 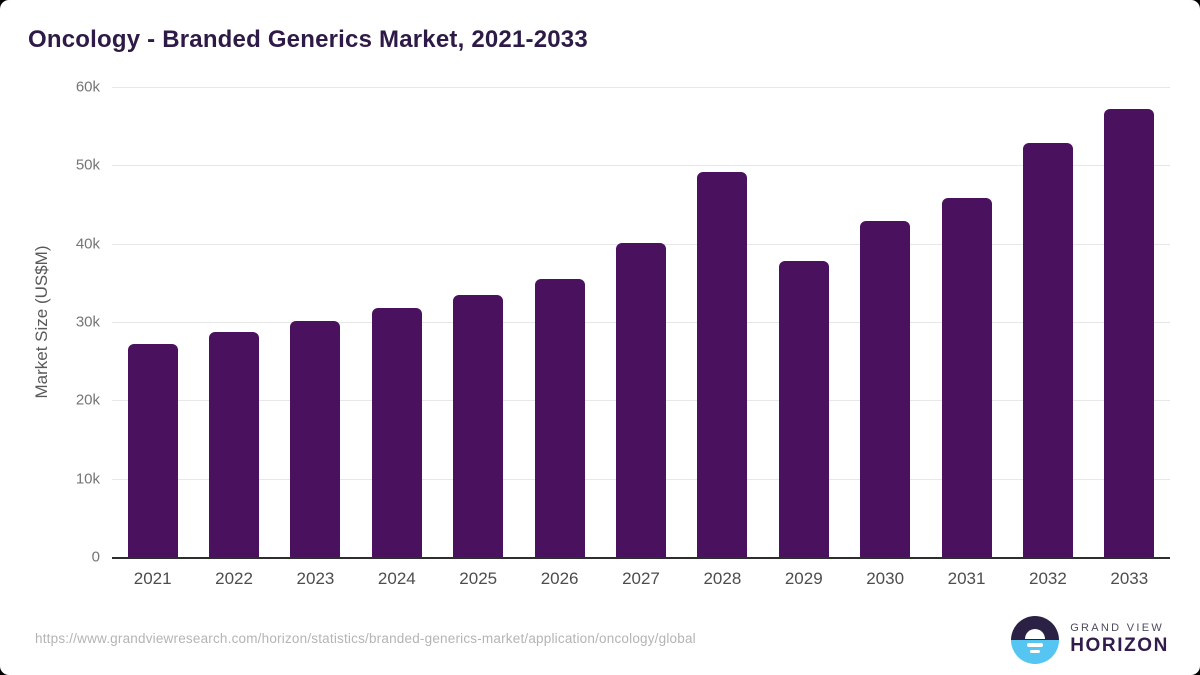 I want to click on horizon-sun-logo-icon, so click(x=1035, y=640).